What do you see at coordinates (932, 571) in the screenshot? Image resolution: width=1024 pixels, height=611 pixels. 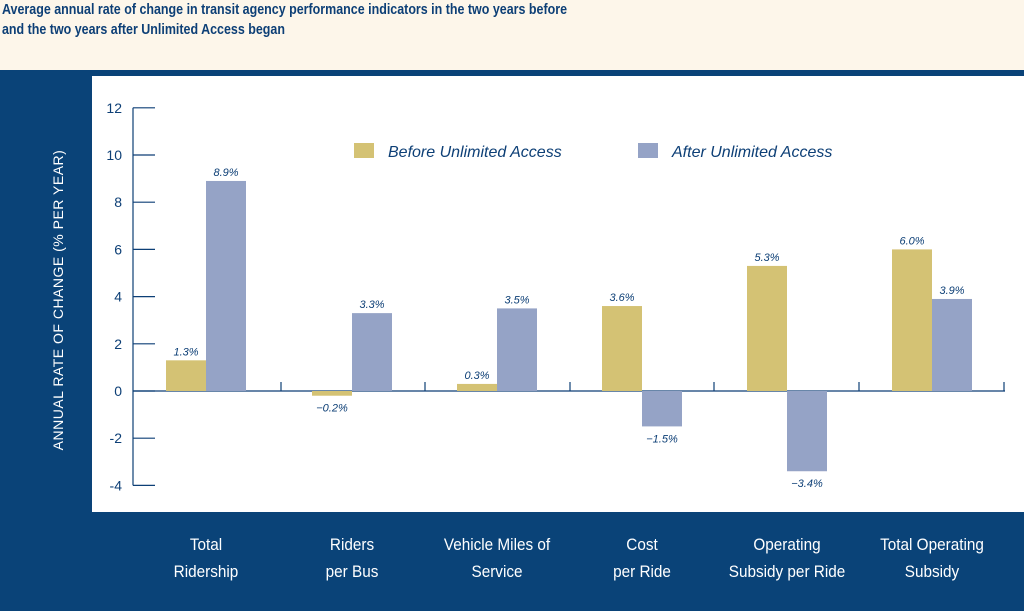 I see `x-category-label-line: Subsidy` at bounding box center [932, 571].